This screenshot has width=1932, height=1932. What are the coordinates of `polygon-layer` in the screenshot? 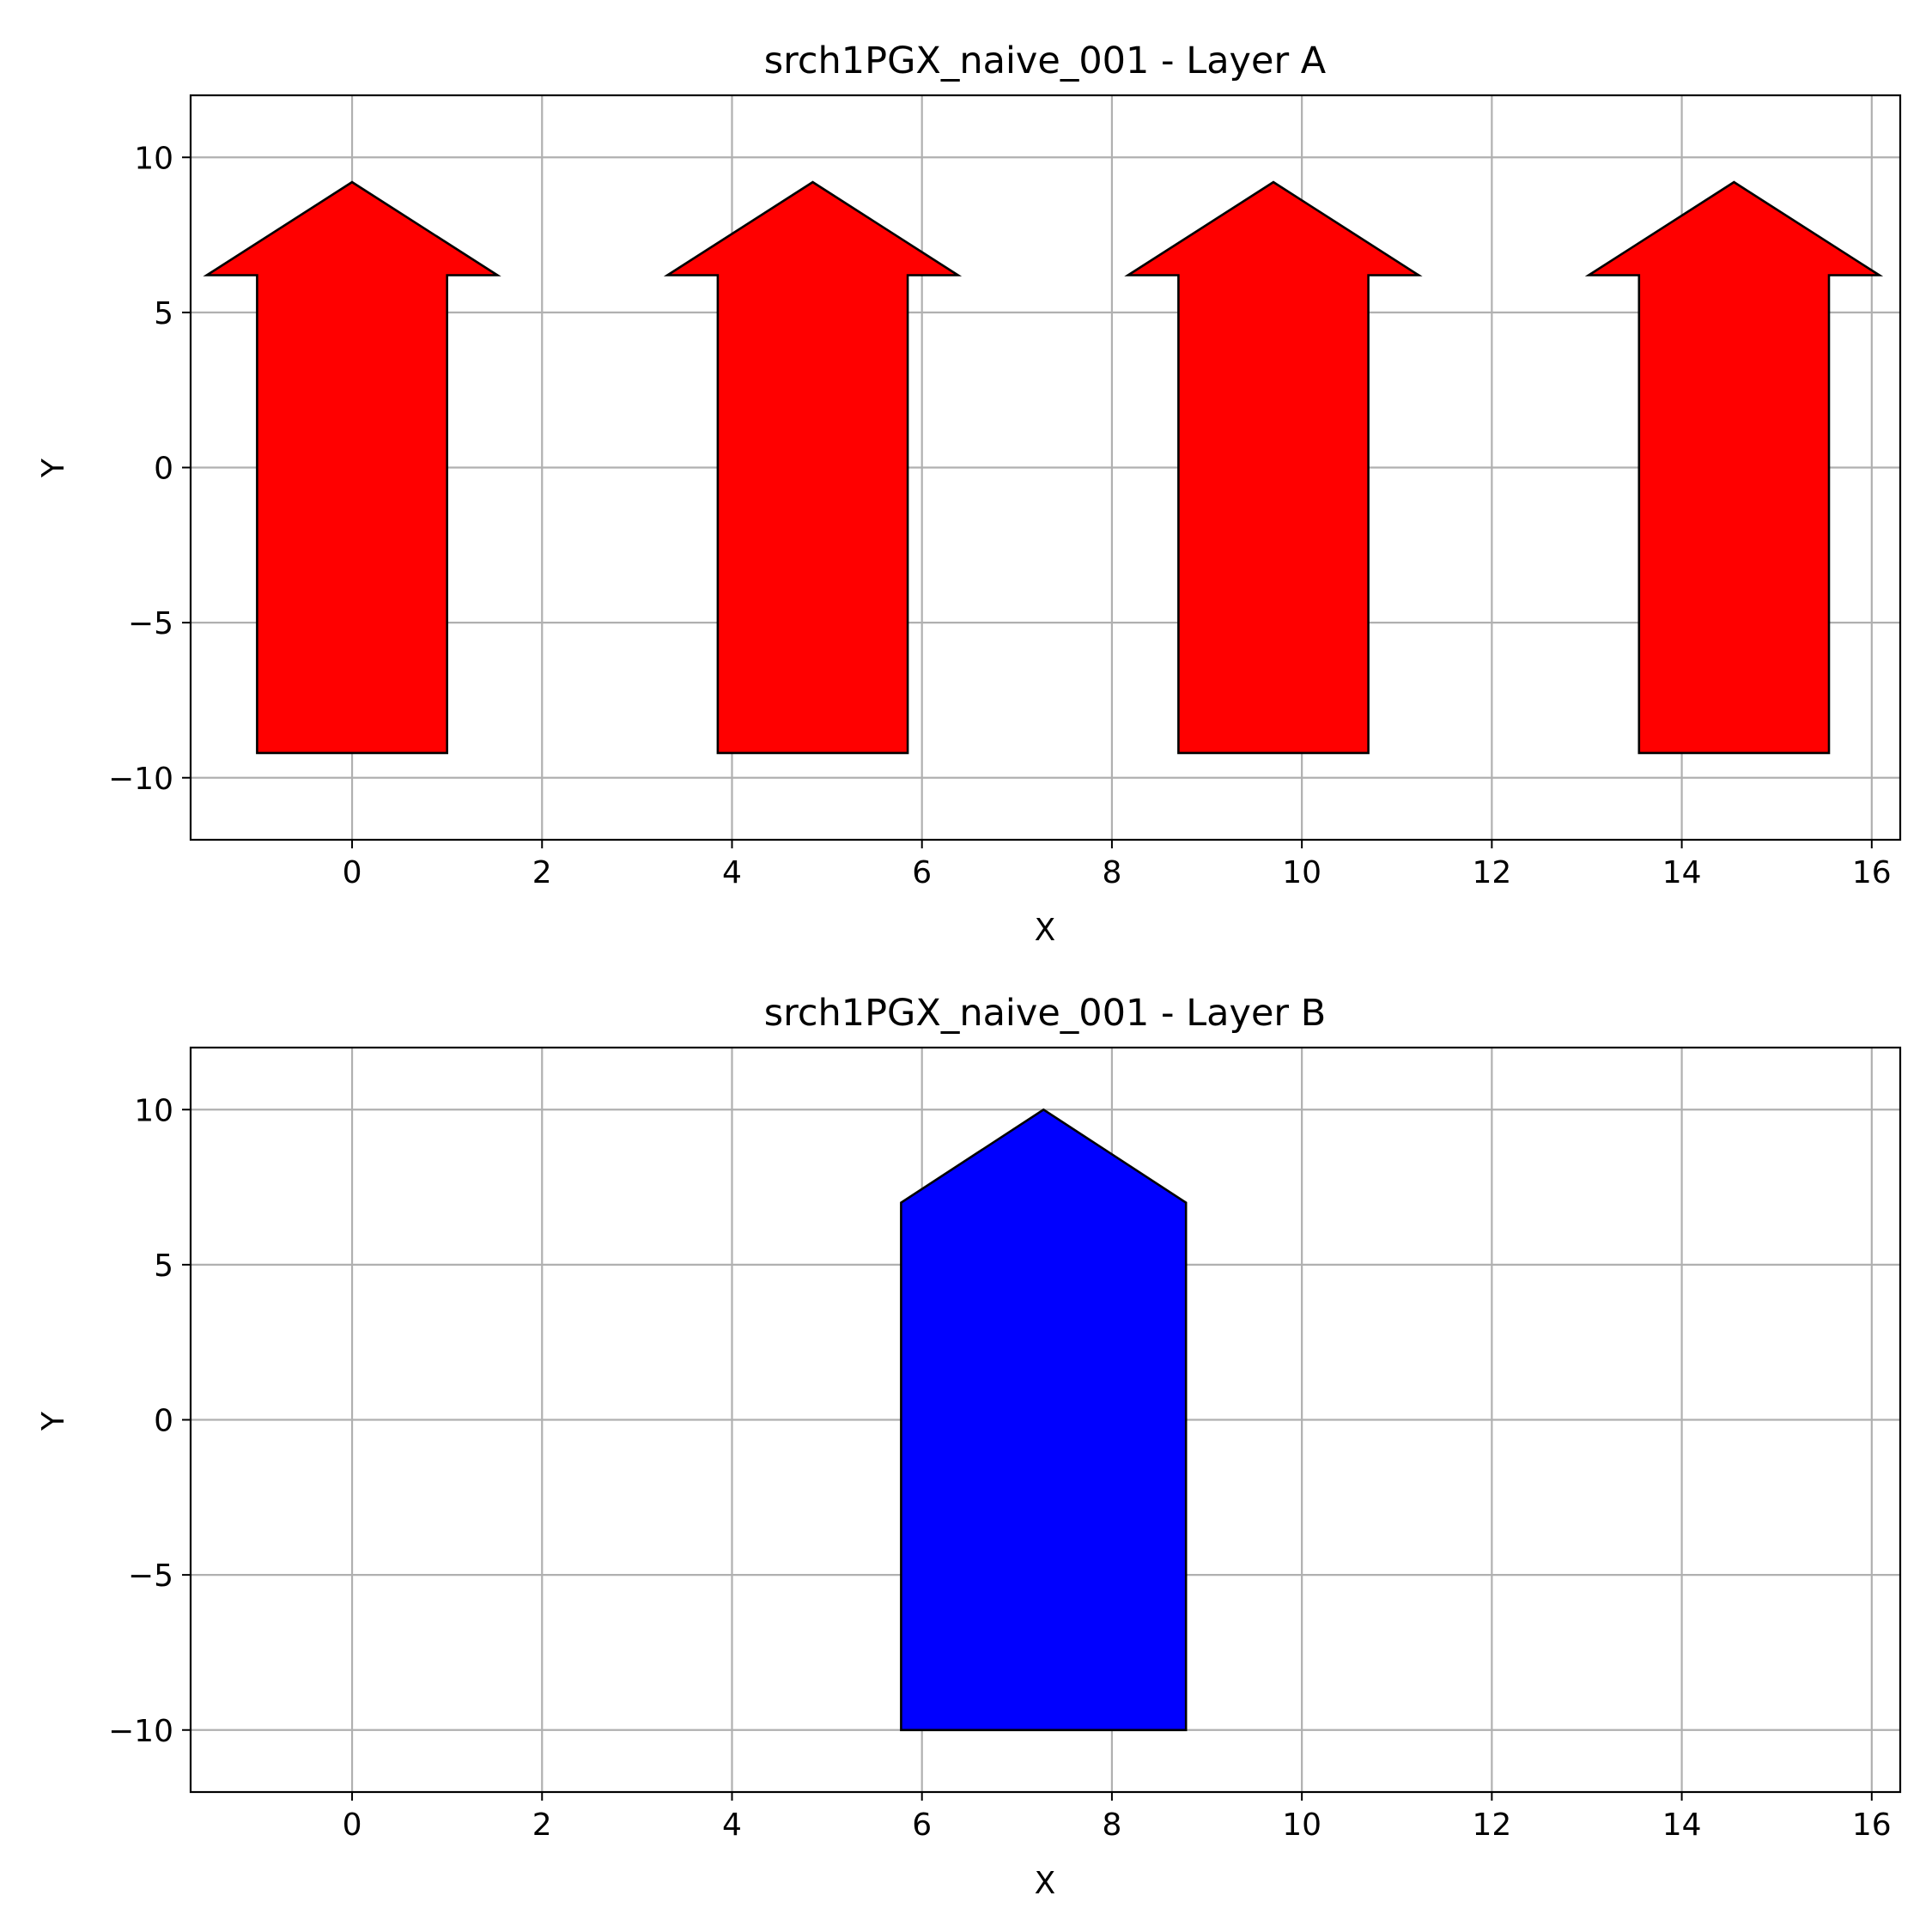 It's located at (1044, 1420).